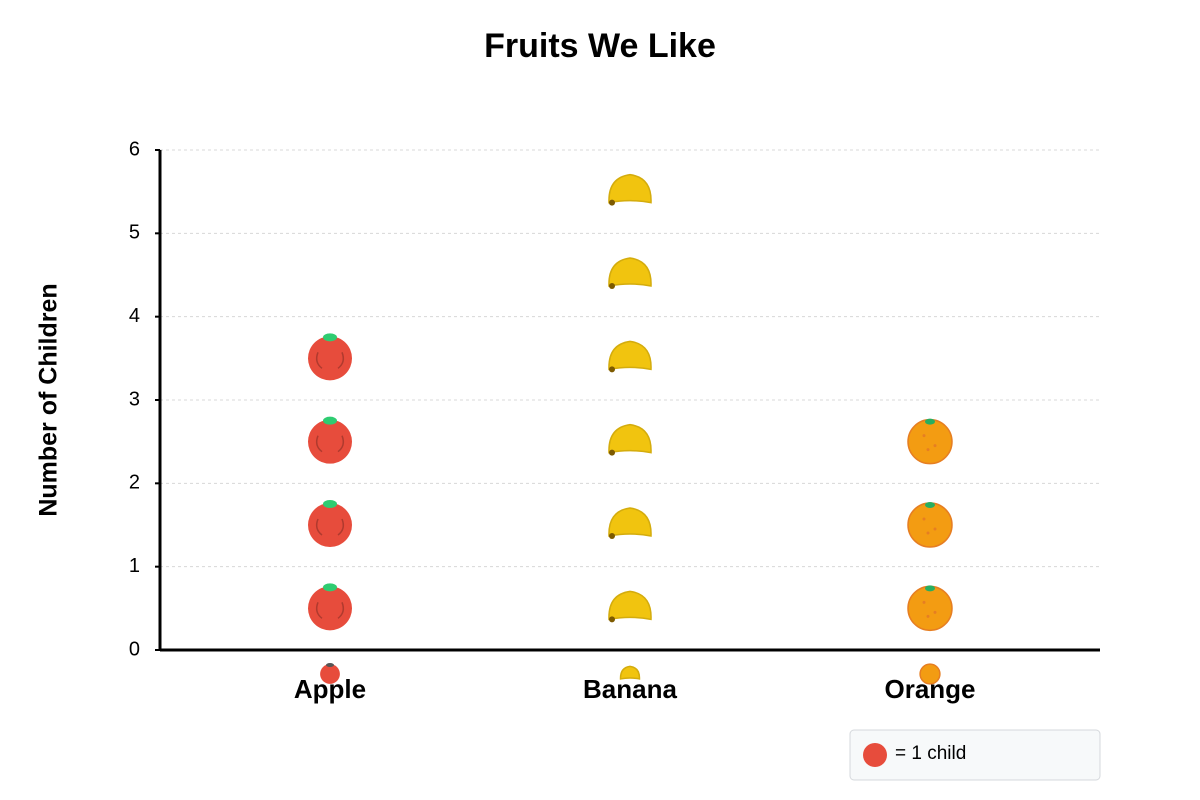  What do you see at coordinates (134, 399) in the screenshot?
I see `y-tick-label: 3` at bounding box center [134, 399].